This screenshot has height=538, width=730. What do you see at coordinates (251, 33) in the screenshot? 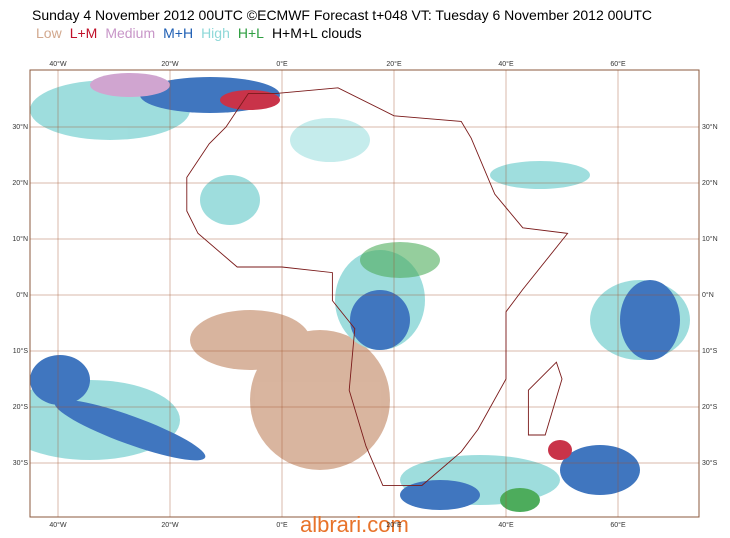
I see `legend-item: H+L` at bounding box center [251, 33].